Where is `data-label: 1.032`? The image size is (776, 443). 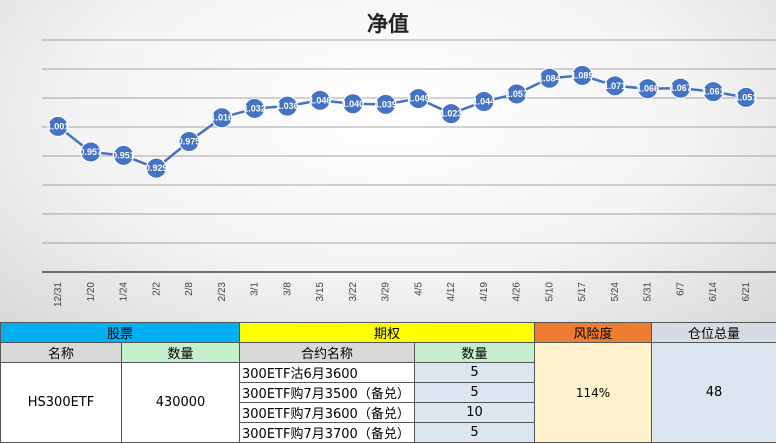 data-label: 1.032 is located at coordinates (254, 108).